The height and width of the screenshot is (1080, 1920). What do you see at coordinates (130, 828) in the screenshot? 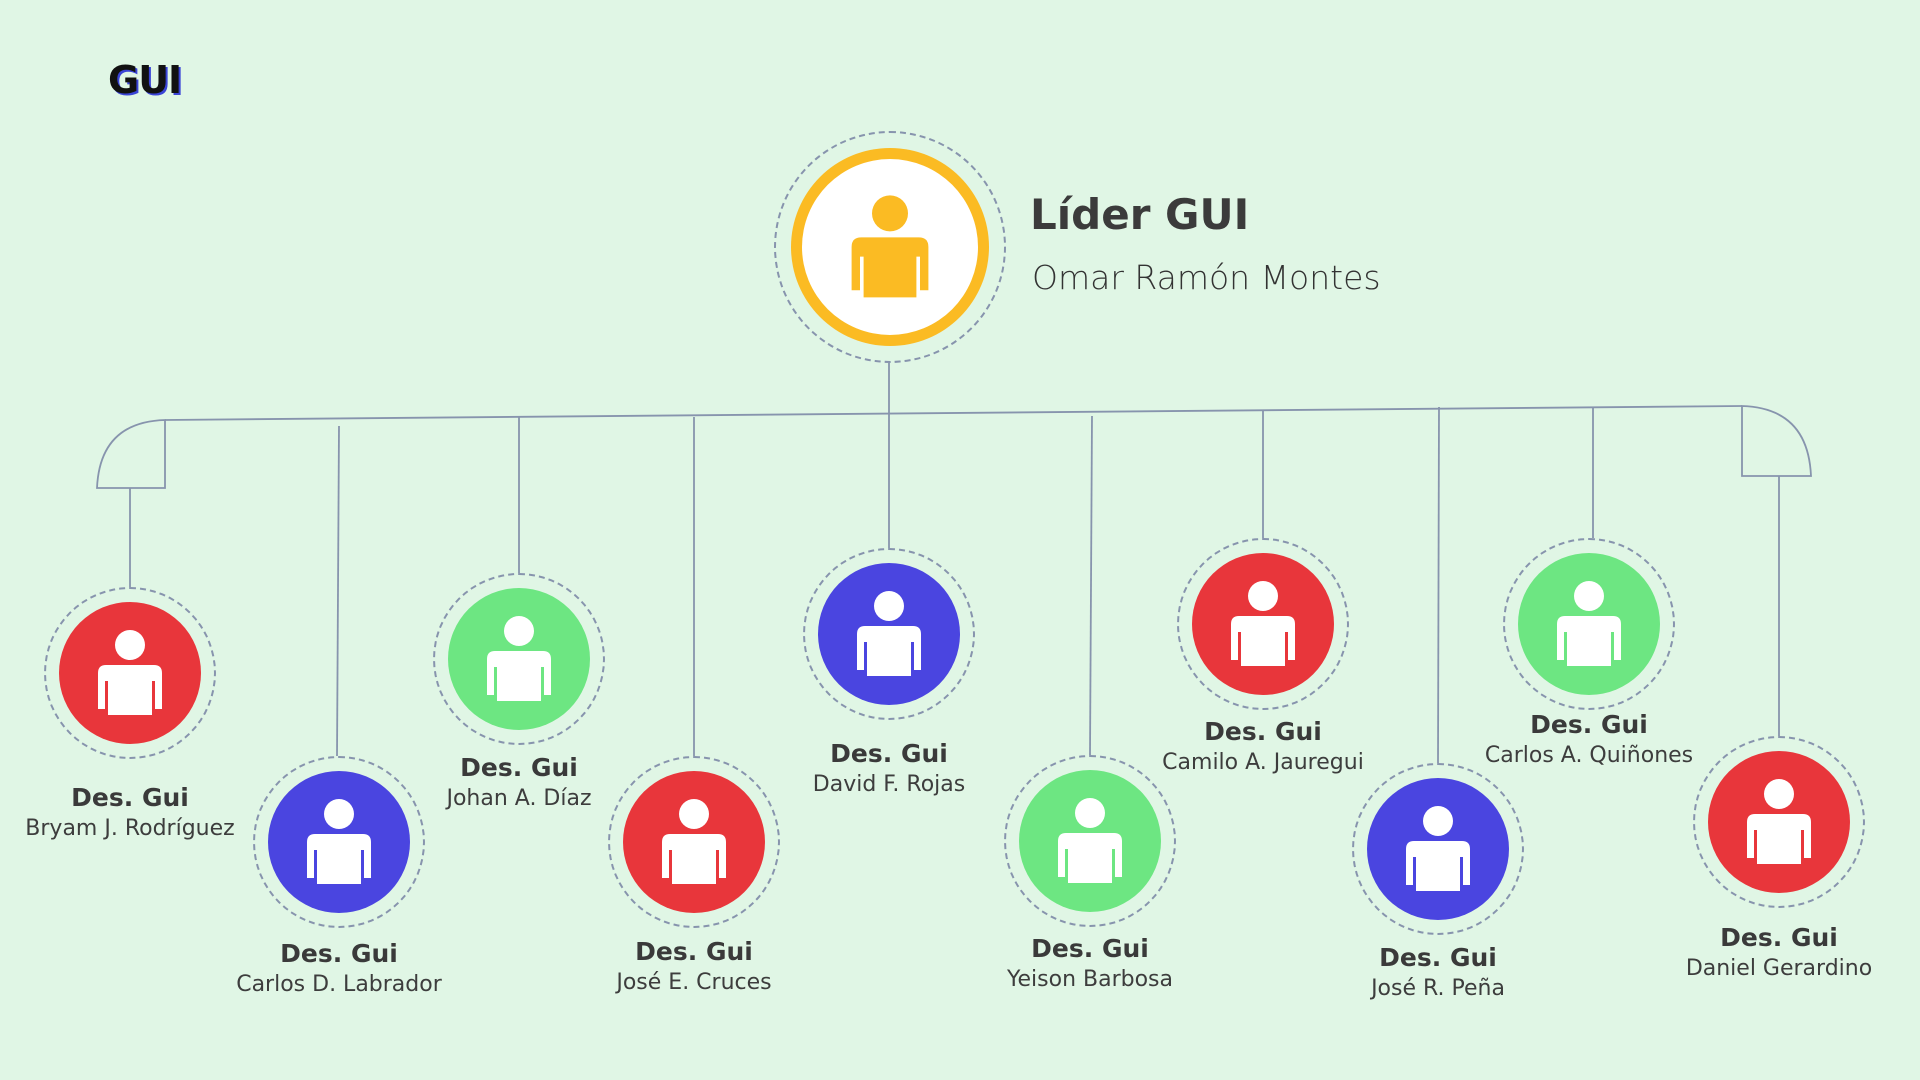
I see `member-name: Bryam J. Rodríguez` at bounding box center [130, 828].